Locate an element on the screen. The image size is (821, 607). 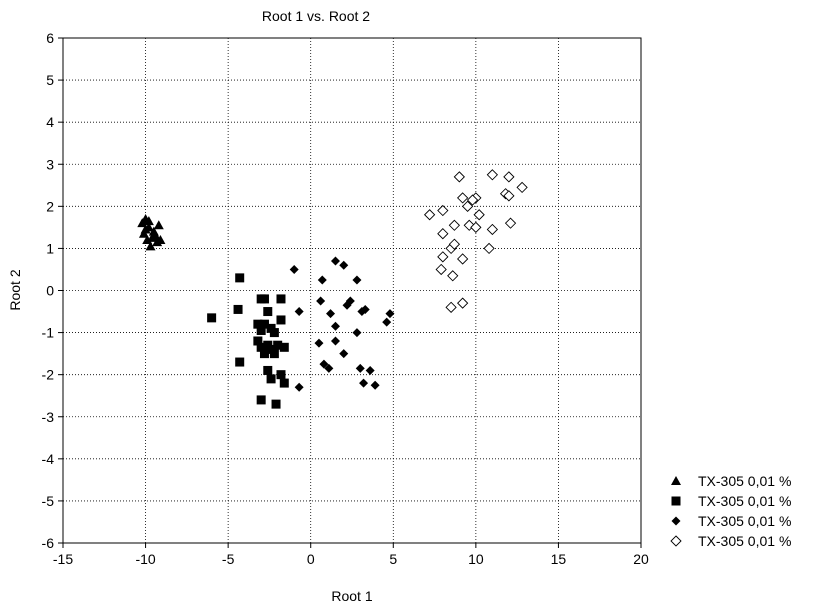
x-tick-label: 15 is located at coordinates (559, 559).